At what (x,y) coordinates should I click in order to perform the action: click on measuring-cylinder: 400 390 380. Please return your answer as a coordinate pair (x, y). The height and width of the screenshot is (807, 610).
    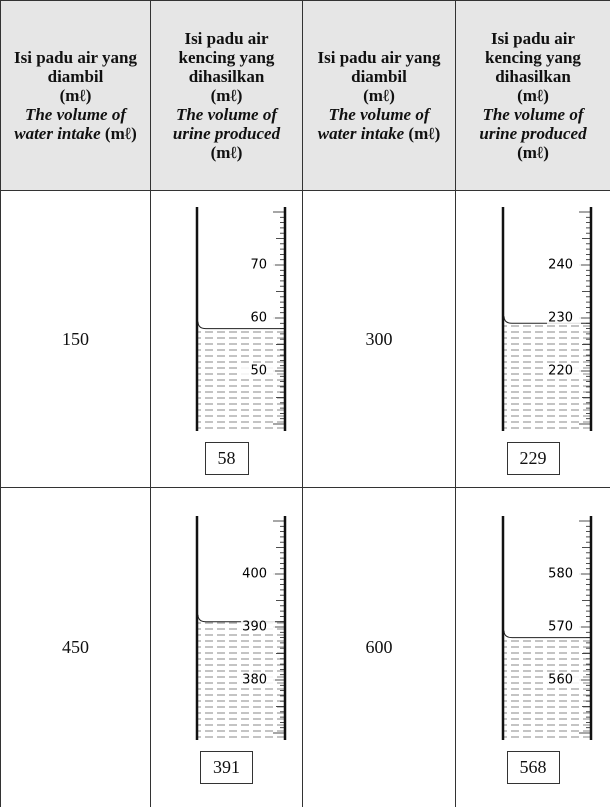
    Looking at the image, I should click on (241, 627).